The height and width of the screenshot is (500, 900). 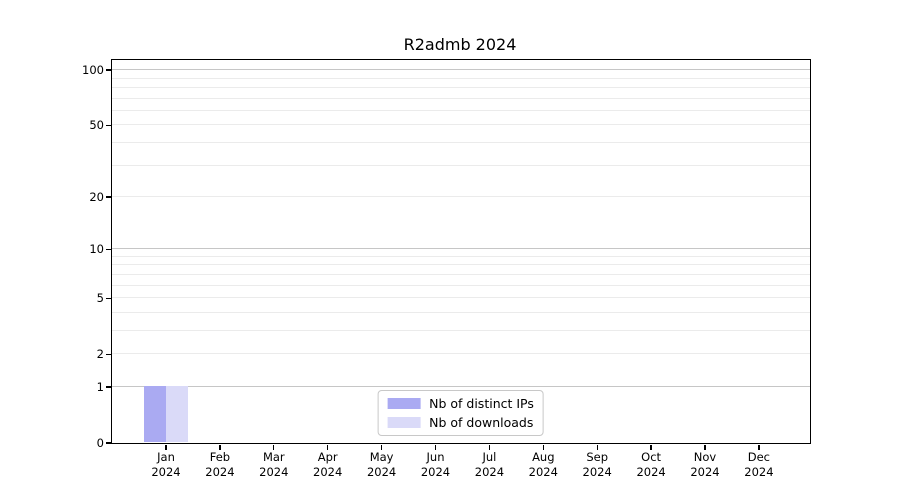 What do you see at coordinates (100, 298) in the screenshot?
I see `y-tick-label: 5` at bounding box center [100, 298].